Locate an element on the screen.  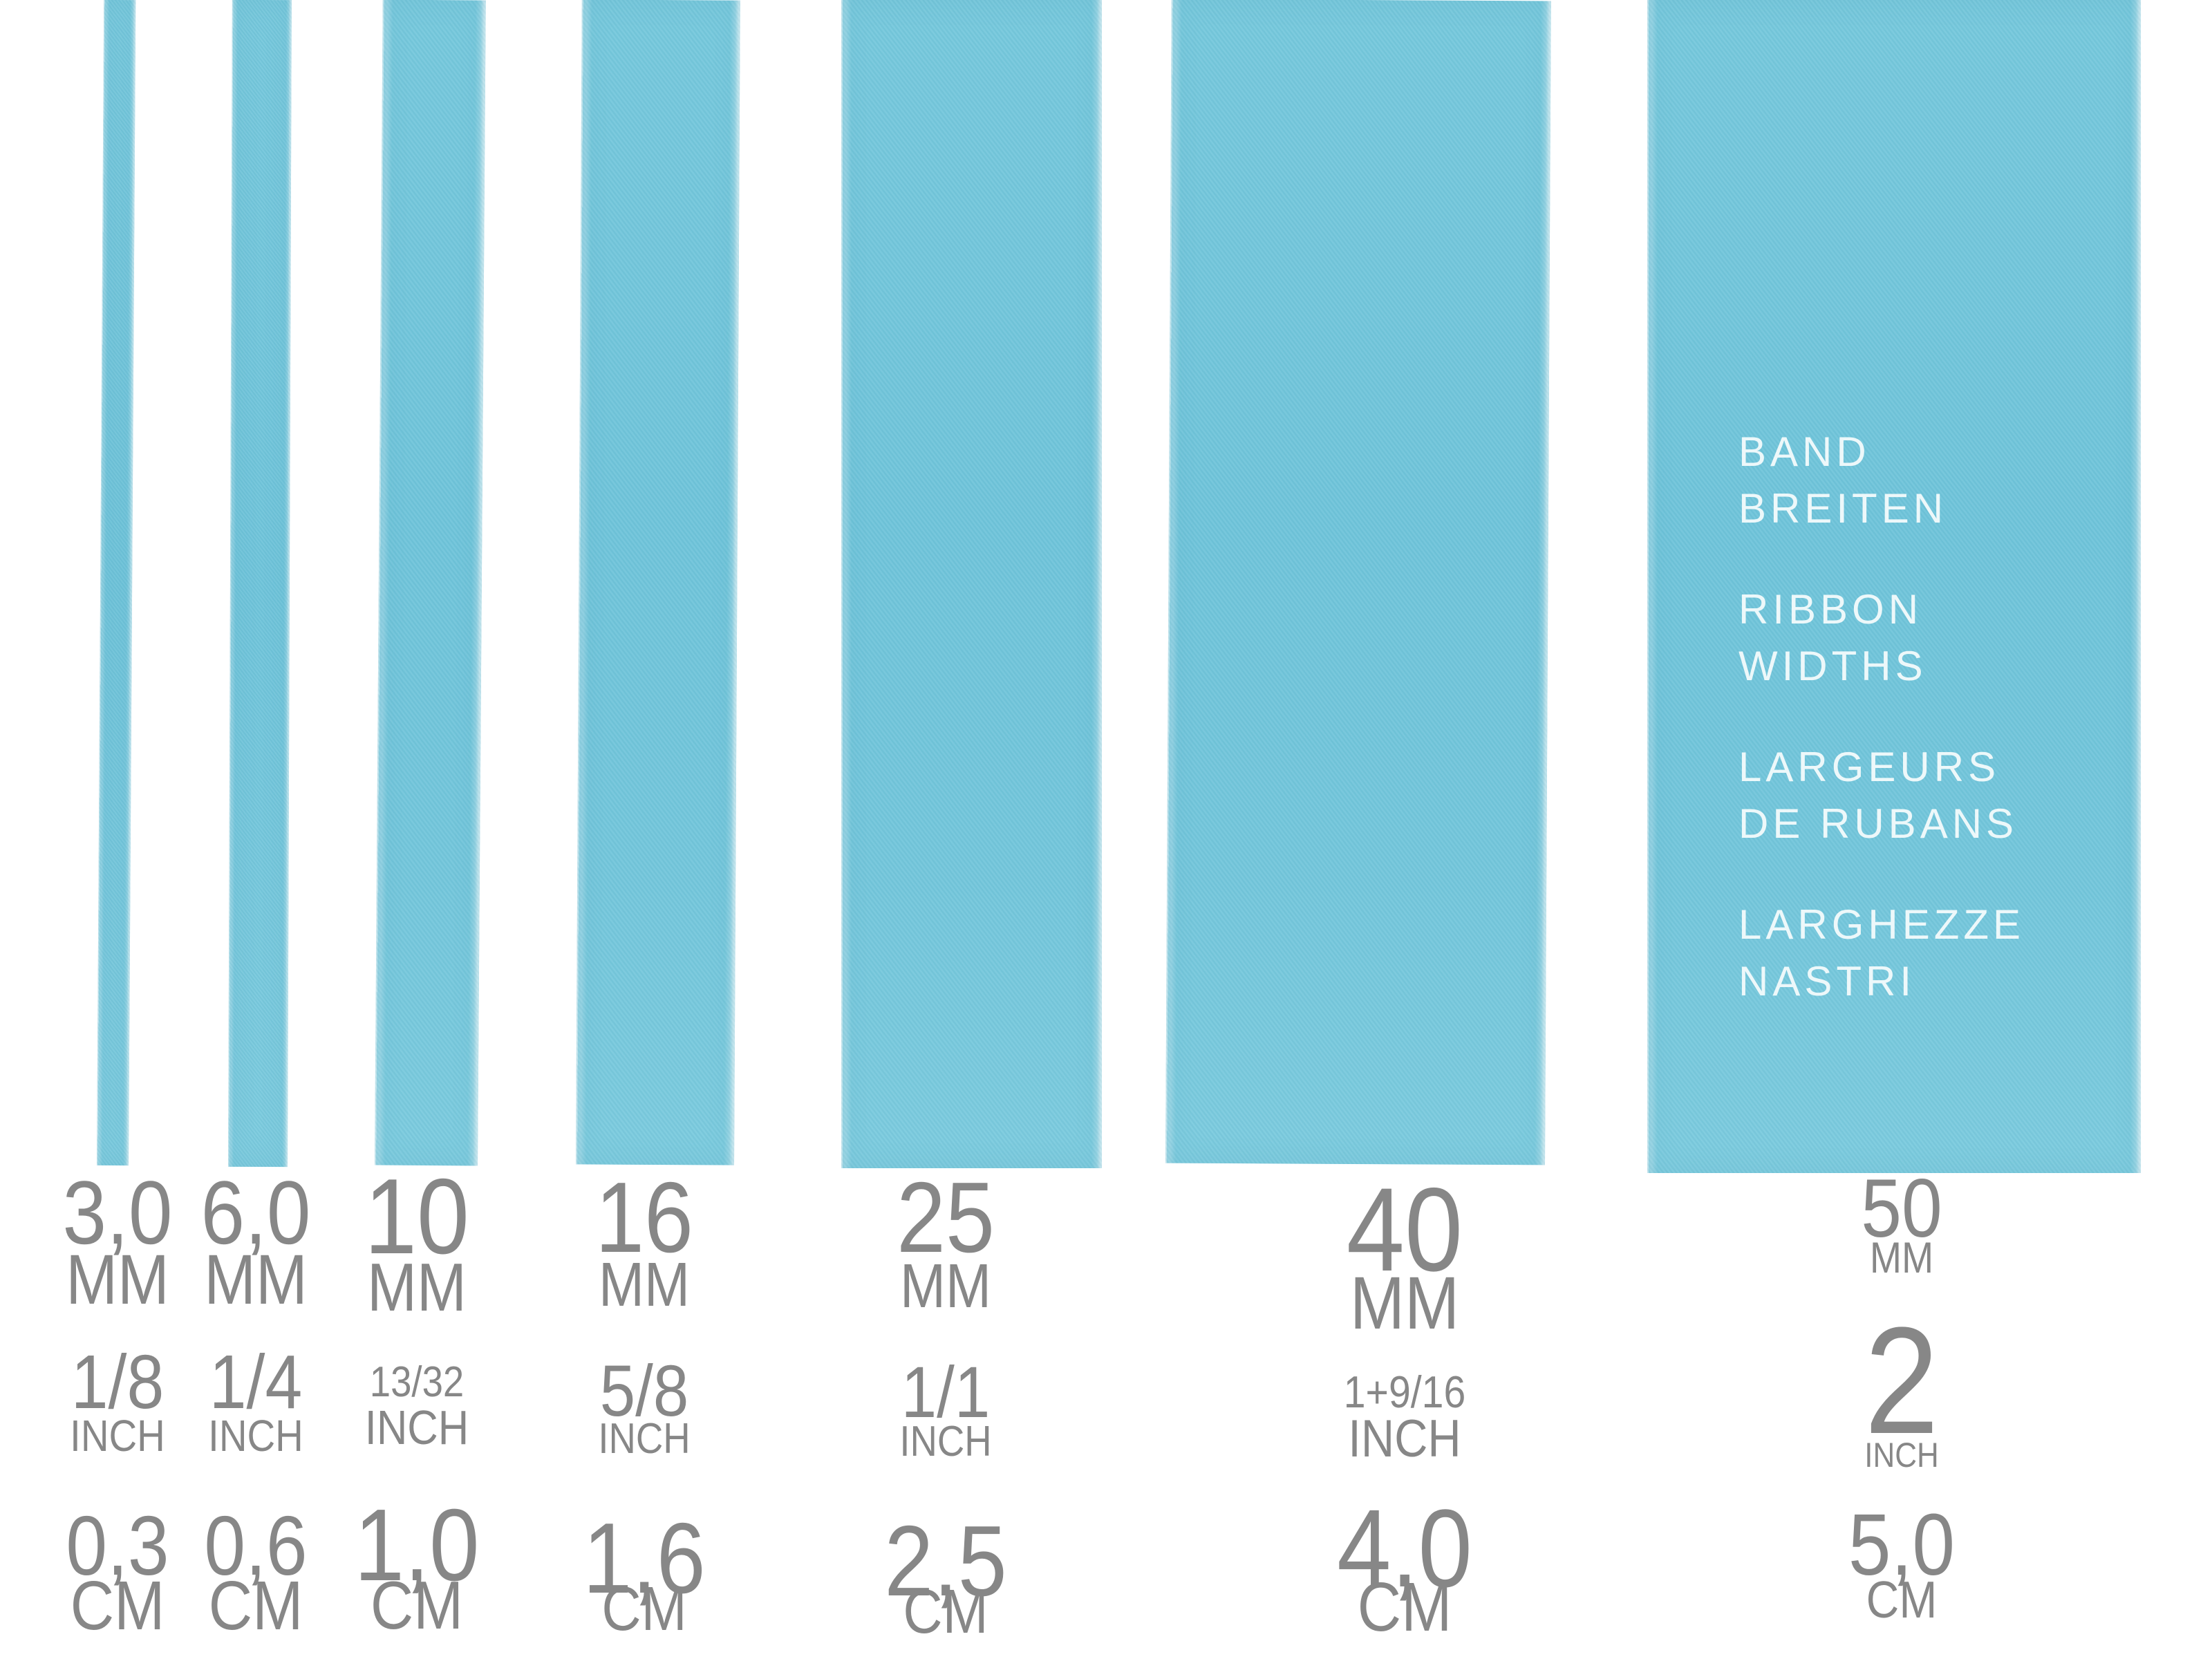
label-16mm-cm-unit: CM is located at coordinates (644, 1610).